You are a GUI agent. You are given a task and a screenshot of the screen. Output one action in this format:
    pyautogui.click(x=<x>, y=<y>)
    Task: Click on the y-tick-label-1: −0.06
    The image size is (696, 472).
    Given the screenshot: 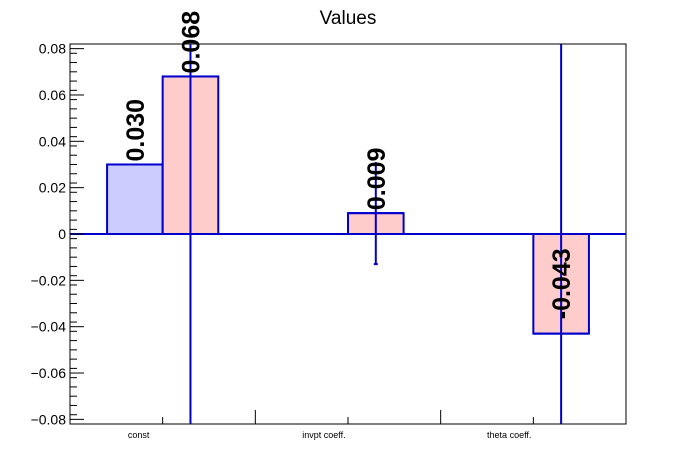 What is the action you would take?
    pyautogui.click(x=49, y=373)
    